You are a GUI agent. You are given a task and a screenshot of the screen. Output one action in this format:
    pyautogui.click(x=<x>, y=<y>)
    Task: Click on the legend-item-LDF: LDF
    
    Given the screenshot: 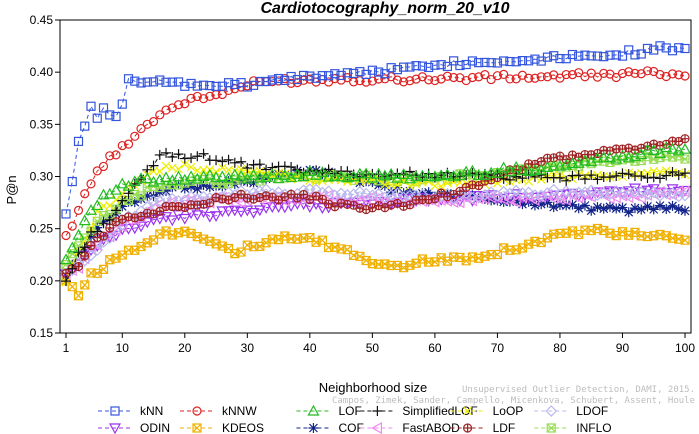 What is the action you would take?
    pyautogui.click(x=482, y=427)
    